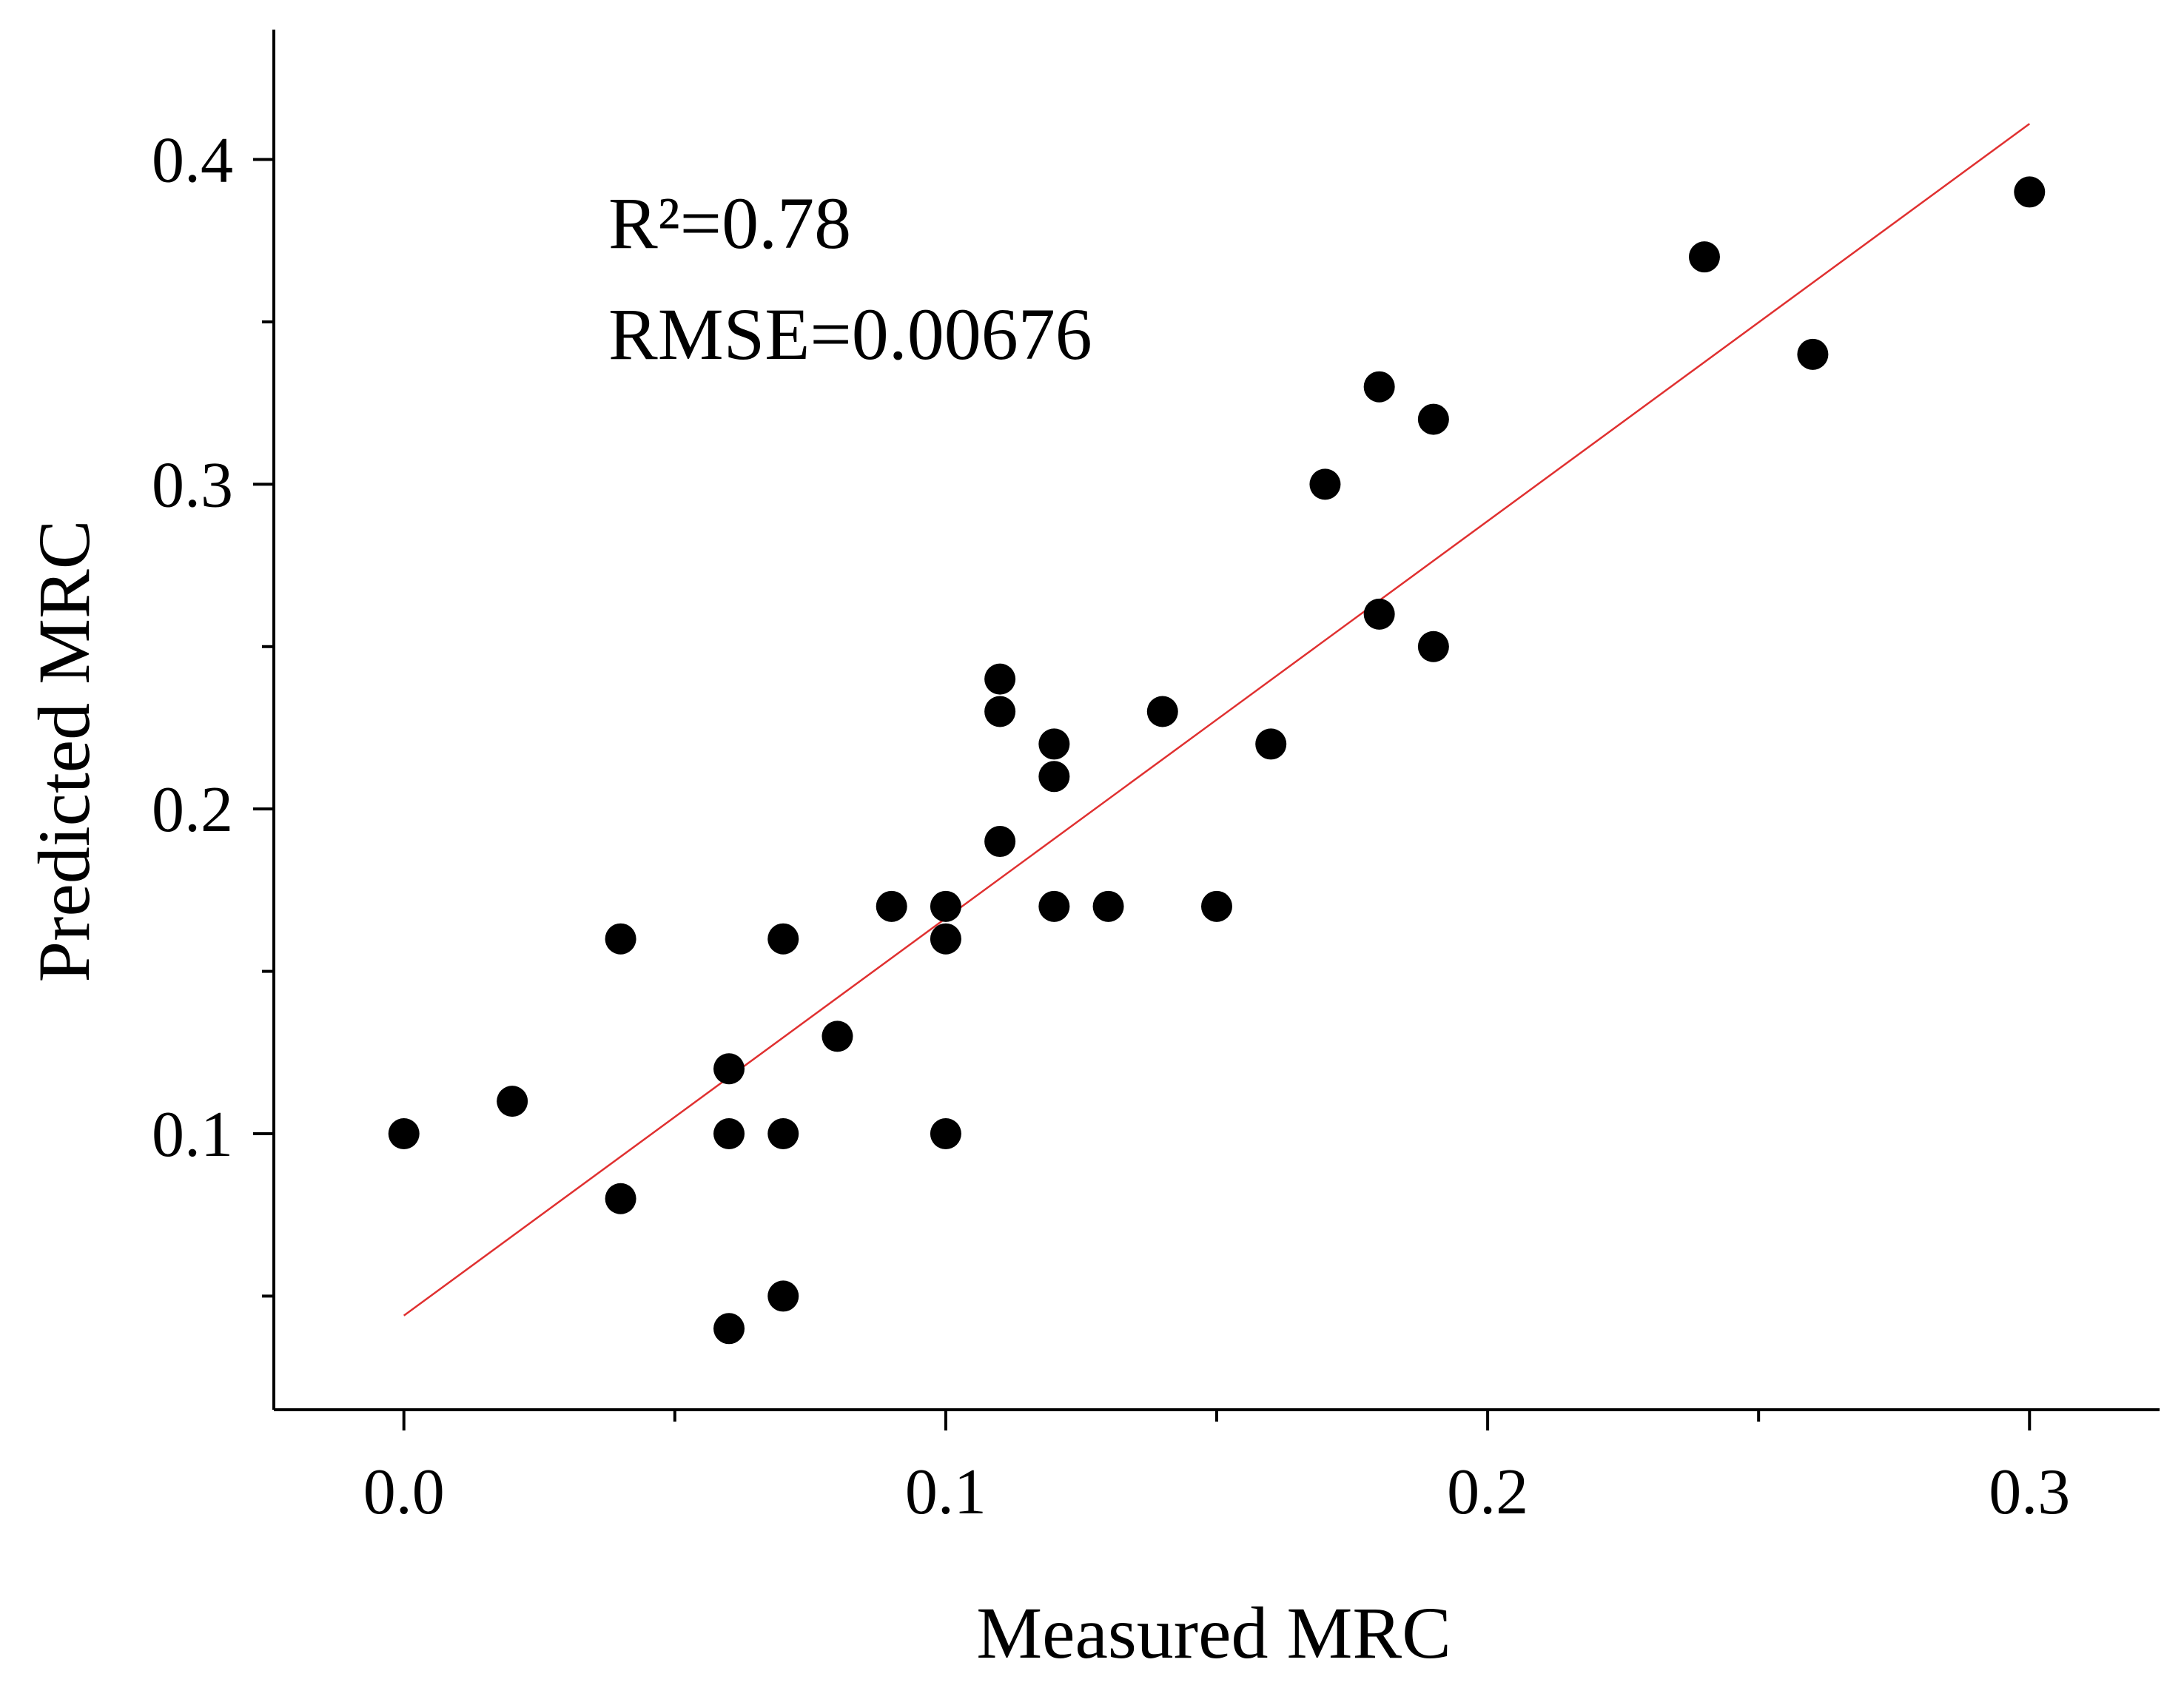 Image resolution: width=2184 pixels, height=1688 pixels. Describe the element at coordinates (192, 810) in the screenshot. I see `y-tick-label: 0.2` at that location.